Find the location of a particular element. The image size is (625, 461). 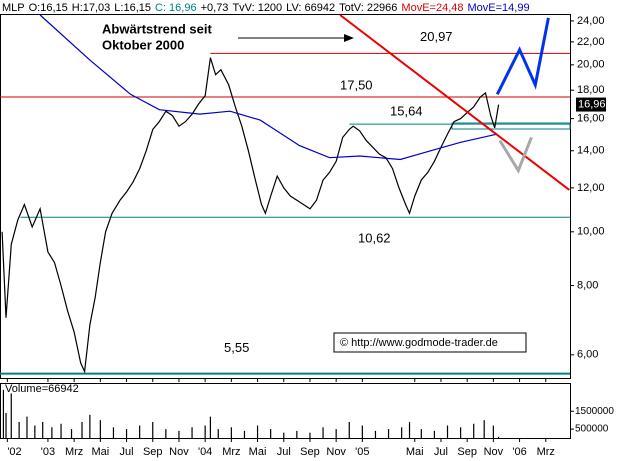

y-tick-label: 6,00 is located at coordinates (587, 355).